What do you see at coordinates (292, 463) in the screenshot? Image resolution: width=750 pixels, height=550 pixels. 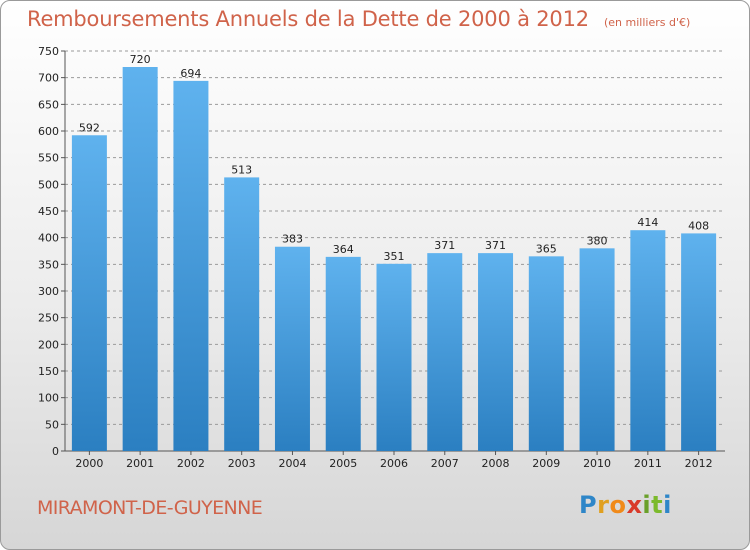 I see `x-tick-label: 2004` at bounding box center [292, 463].